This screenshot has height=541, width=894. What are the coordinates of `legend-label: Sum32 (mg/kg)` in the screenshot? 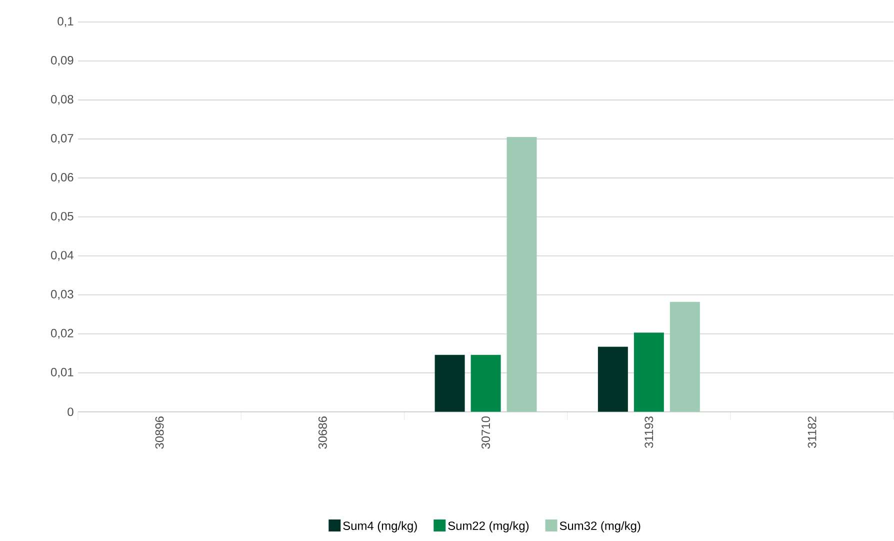 It's located at (600, 527).